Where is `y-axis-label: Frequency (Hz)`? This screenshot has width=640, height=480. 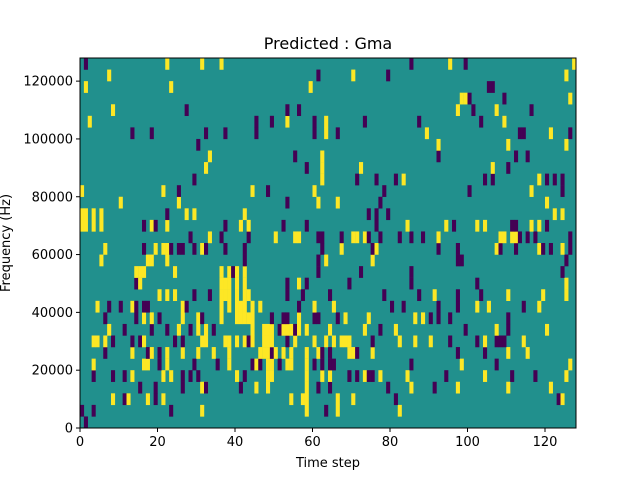
y-axis-label: Frequency (Hz) is located at coordinates (7, 243).